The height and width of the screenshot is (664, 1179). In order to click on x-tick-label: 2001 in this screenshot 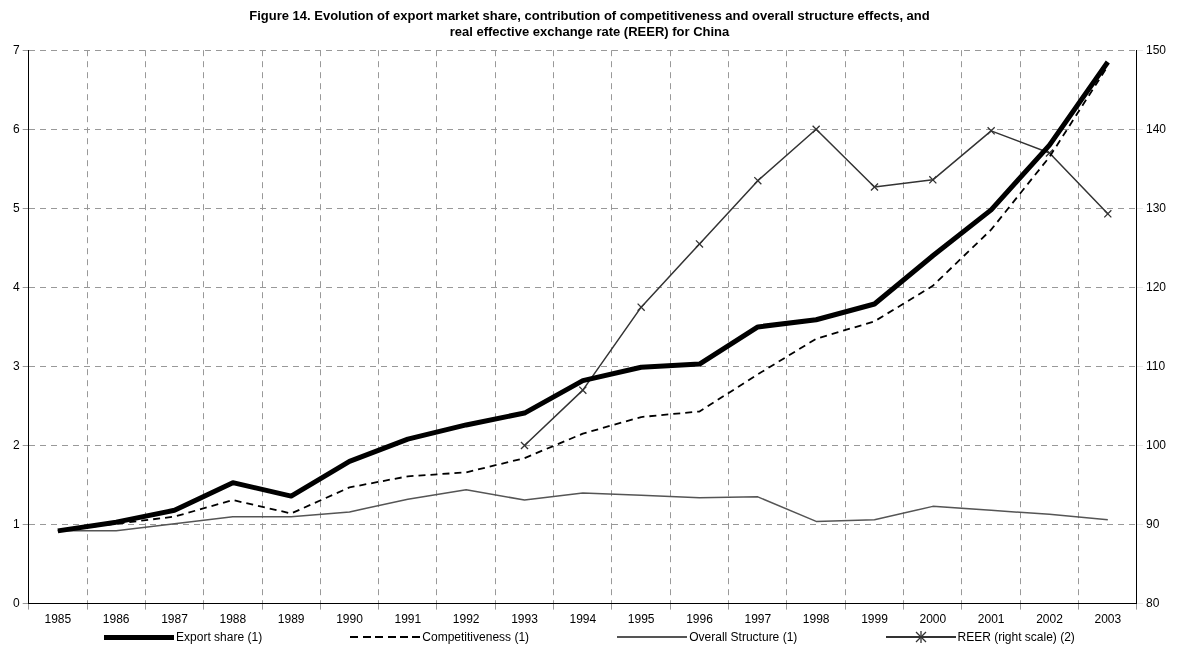, I will do `click(991, 619)`.